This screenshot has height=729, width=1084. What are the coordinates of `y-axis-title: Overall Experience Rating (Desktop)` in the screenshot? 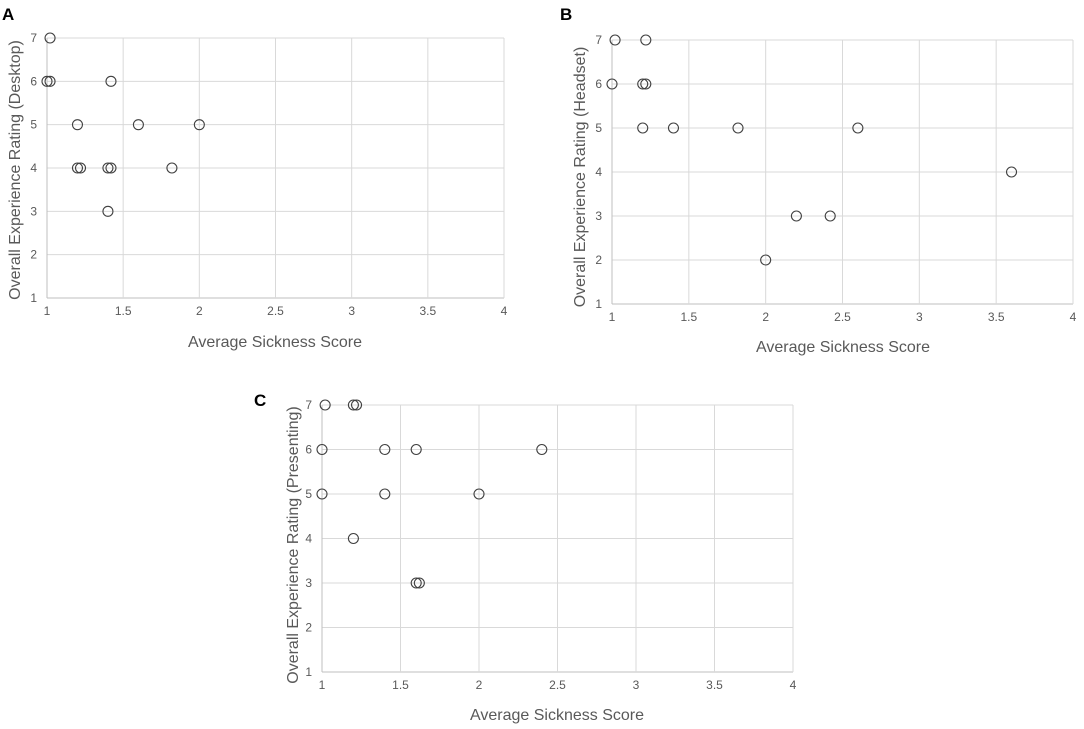 It's located at (15, 170).